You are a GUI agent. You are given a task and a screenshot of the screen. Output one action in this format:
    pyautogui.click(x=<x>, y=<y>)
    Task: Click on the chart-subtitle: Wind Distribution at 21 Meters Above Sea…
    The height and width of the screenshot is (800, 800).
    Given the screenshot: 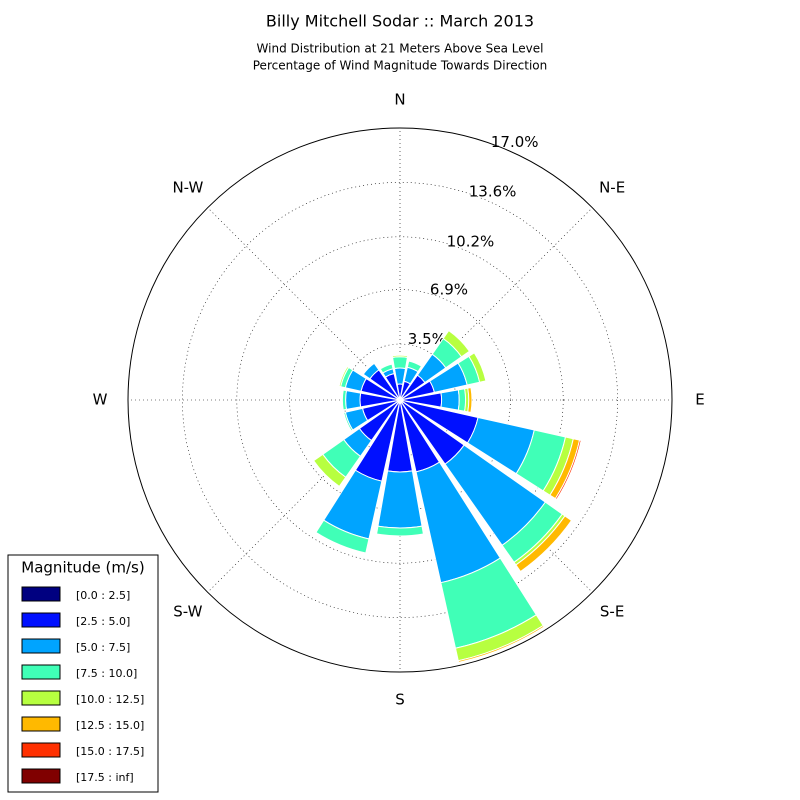 What is the action you would take?
    pyautogui.click(x=400, y=49)
    